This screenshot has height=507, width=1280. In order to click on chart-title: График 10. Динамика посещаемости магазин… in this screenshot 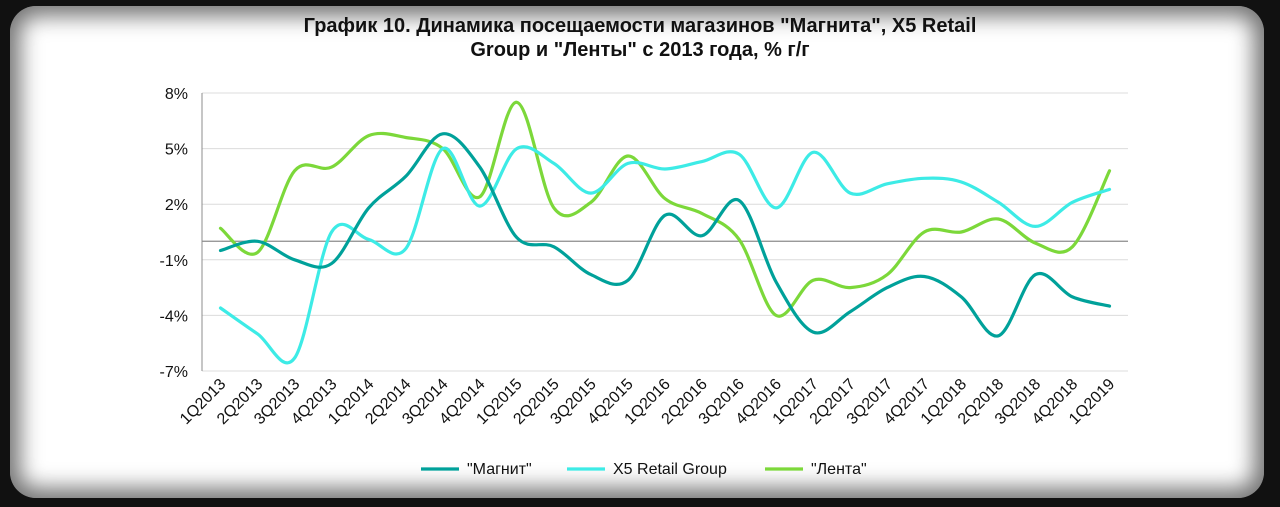, I will do `click(640, 38)`.